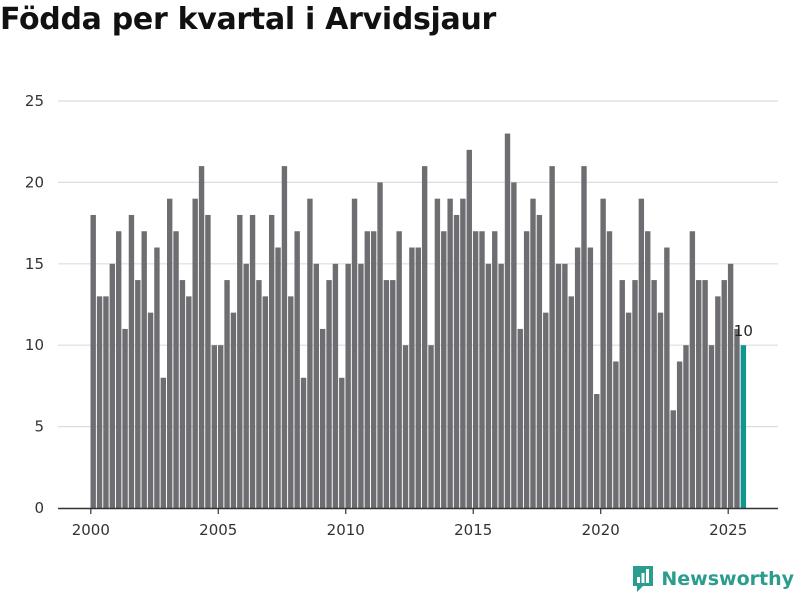  What do you see at coordinates (34, 264) in the screenshot?
I see `y-tick-label: 15` at bounding box center [34, 264].